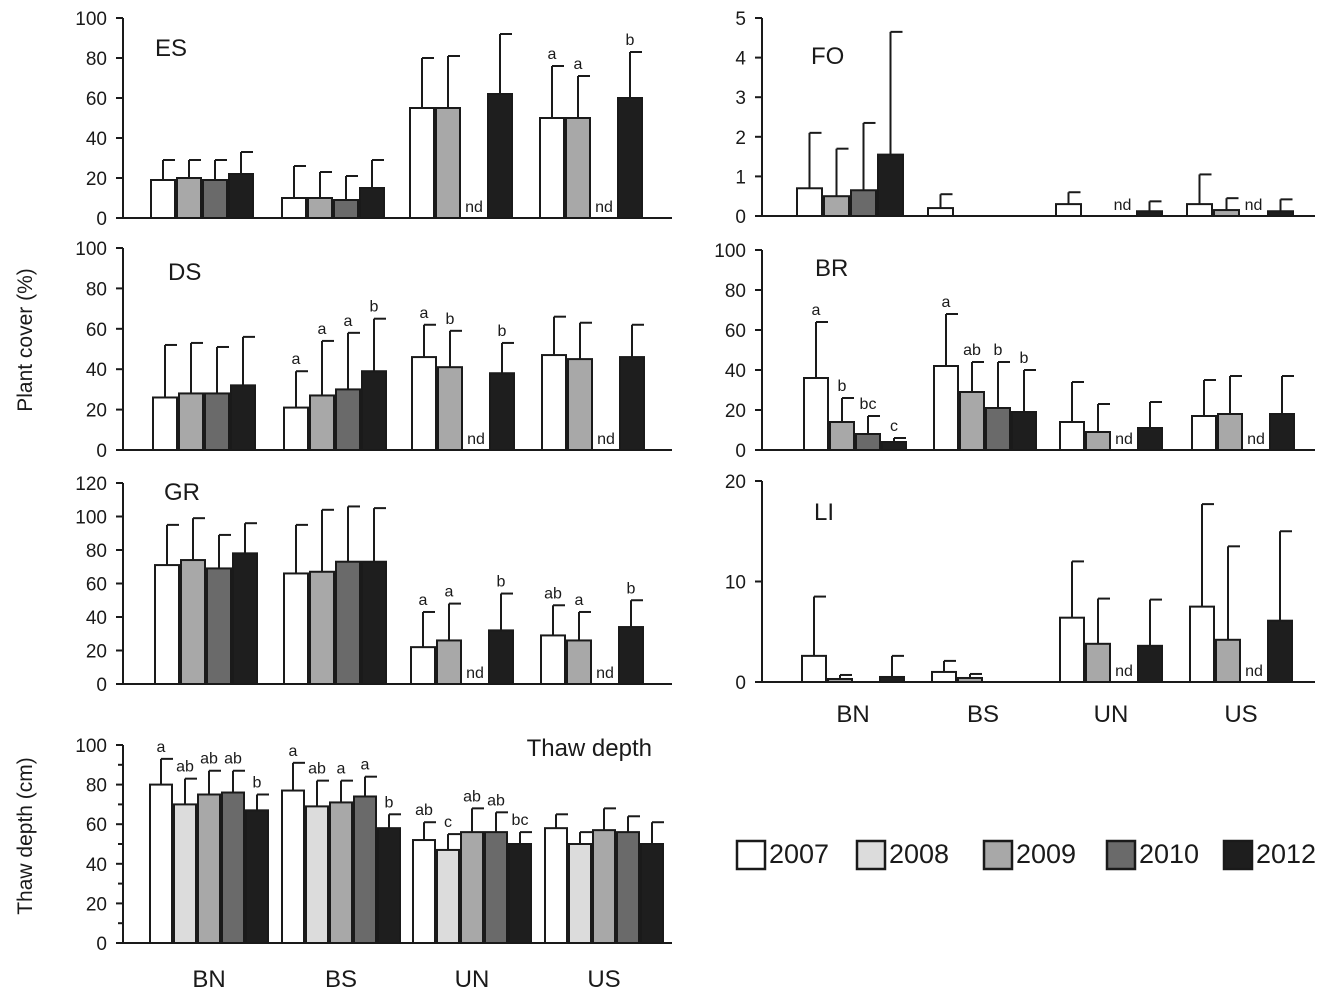  Describe the element at coordinates (341, 978) in the screenshot. I see `x-category-label: BS` at that location.